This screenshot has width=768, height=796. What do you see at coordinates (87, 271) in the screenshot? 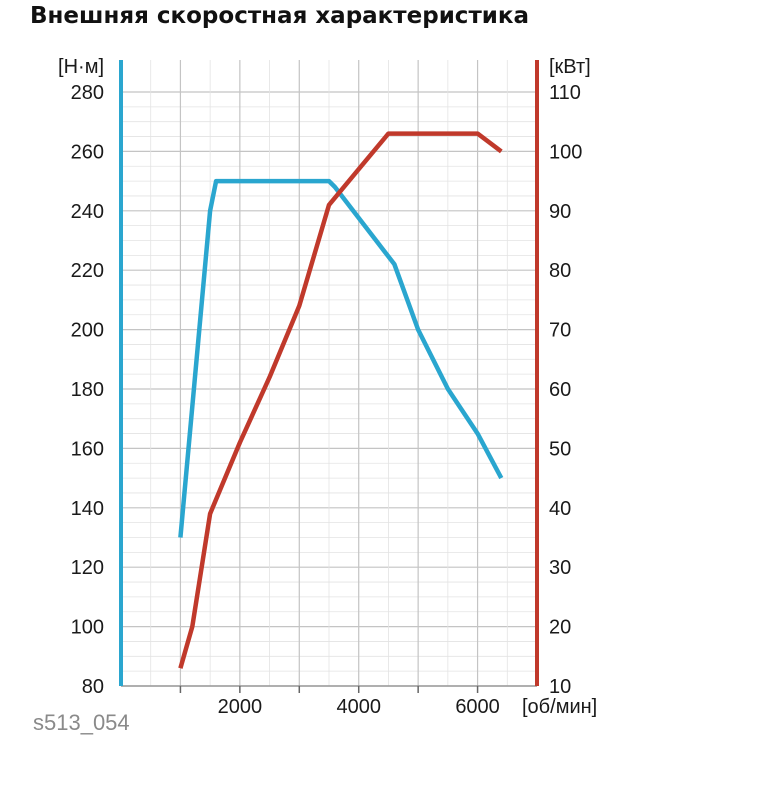
I see `left-tick-label: 220` at bounding box center [87, 271].